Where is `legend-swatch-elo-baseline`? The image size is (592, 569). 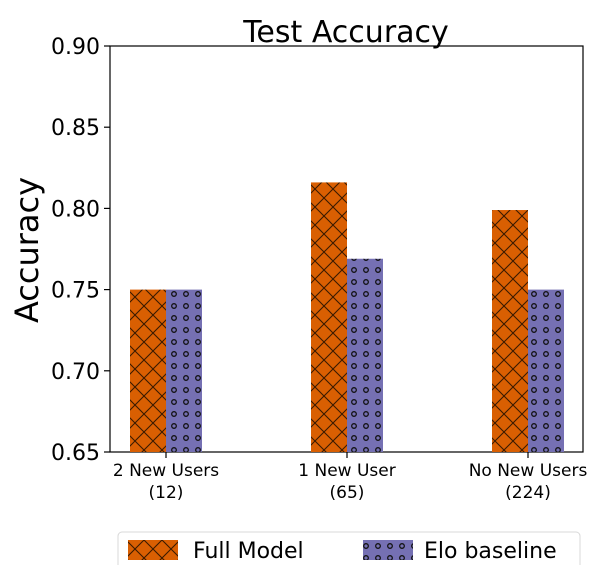 legend-swatch-elo-baseline is located at coordinates (388, 550).